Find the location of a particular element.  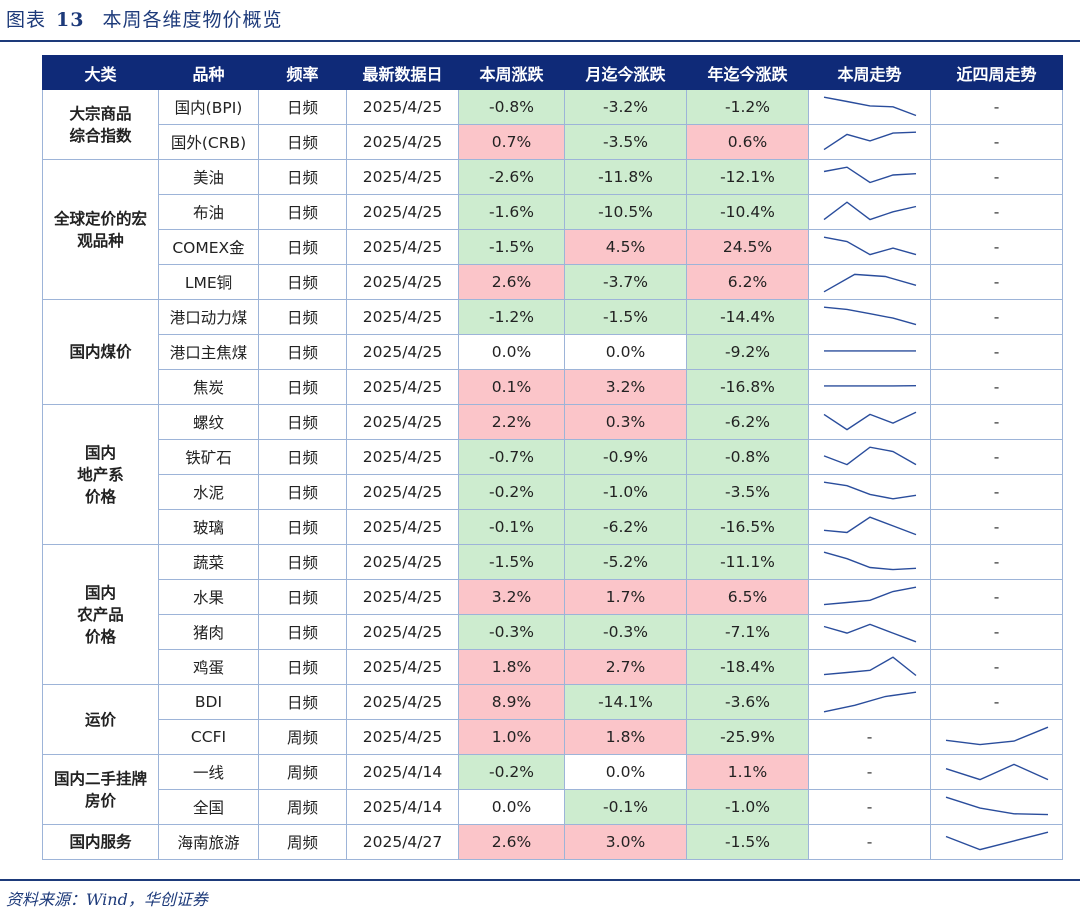

category-cell: 国内服务 is located at coordinates (100, 842).